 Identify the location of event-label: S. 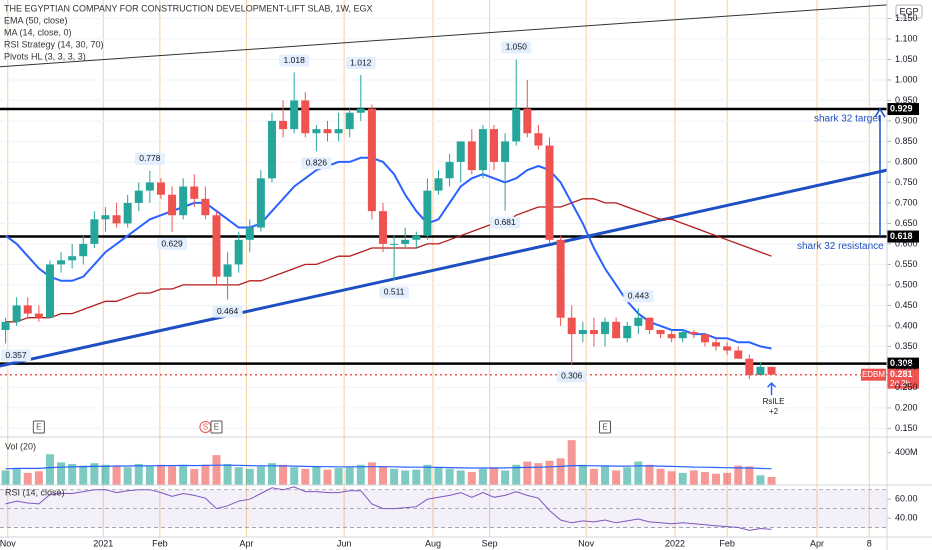
(205, 427).